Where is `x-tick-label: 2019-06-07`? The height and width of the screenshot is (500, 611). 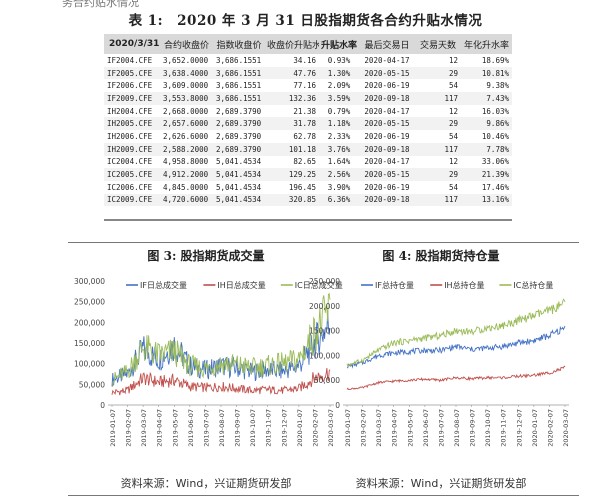 x-tick-label: 2019-06-07 is located at coordinates (191, 428).